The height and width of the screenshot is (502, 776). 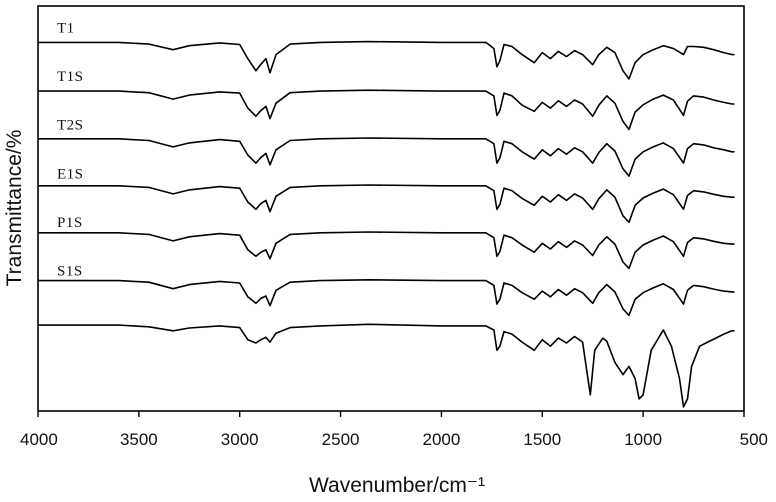 I want to click on y-axis-title: Transmittance/%, so click(x=14, y=208).